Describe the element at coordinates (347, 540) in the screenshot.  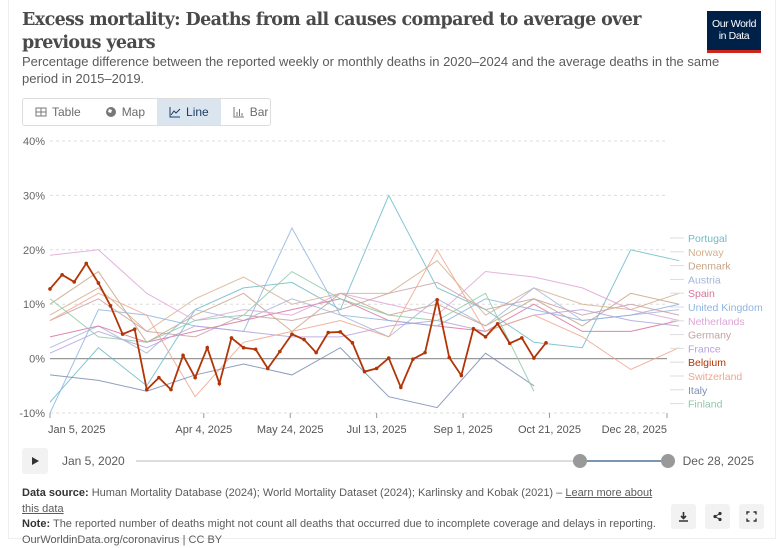
I see `source-url: OurWorldinData.org/coronavirus | CC BY` at that location.